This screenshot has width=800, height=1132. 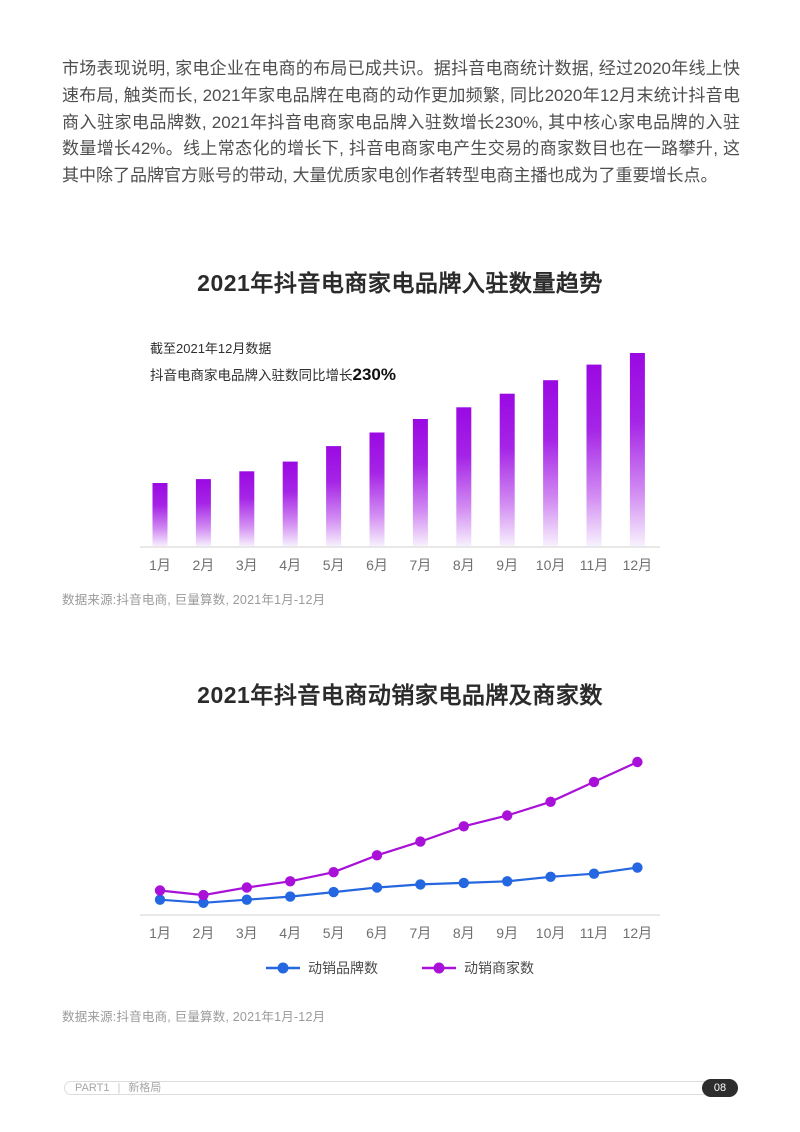 I want to click on data-source-note-line-chart: 数据来源:抖音电商, 巨量算数, 2021年1月-12月, so click(x=194, y=1017).